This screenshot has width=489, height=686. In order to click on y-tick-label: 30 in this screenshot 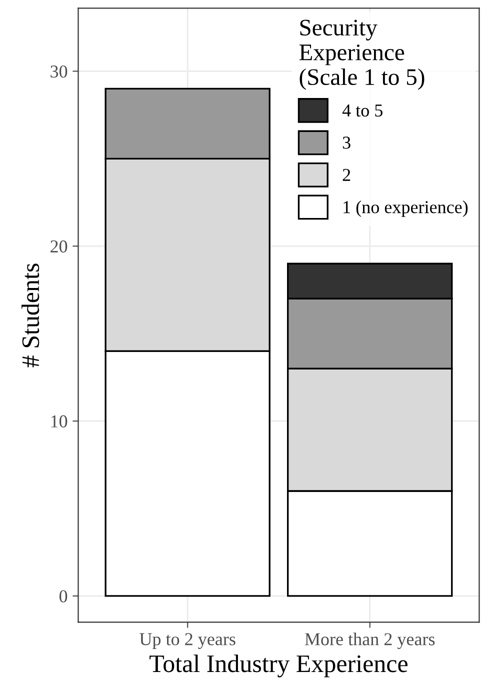, I will do `click(59, 71)`.